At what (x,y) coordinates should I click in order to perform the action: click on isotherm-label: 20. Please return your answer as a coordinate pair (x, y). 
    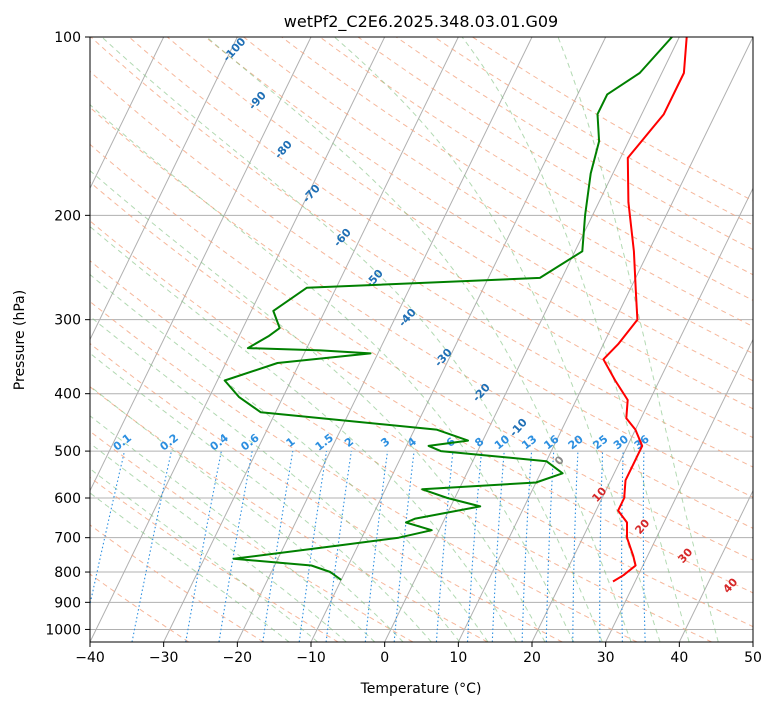
    Looking at the image, I should click on (642, 526).